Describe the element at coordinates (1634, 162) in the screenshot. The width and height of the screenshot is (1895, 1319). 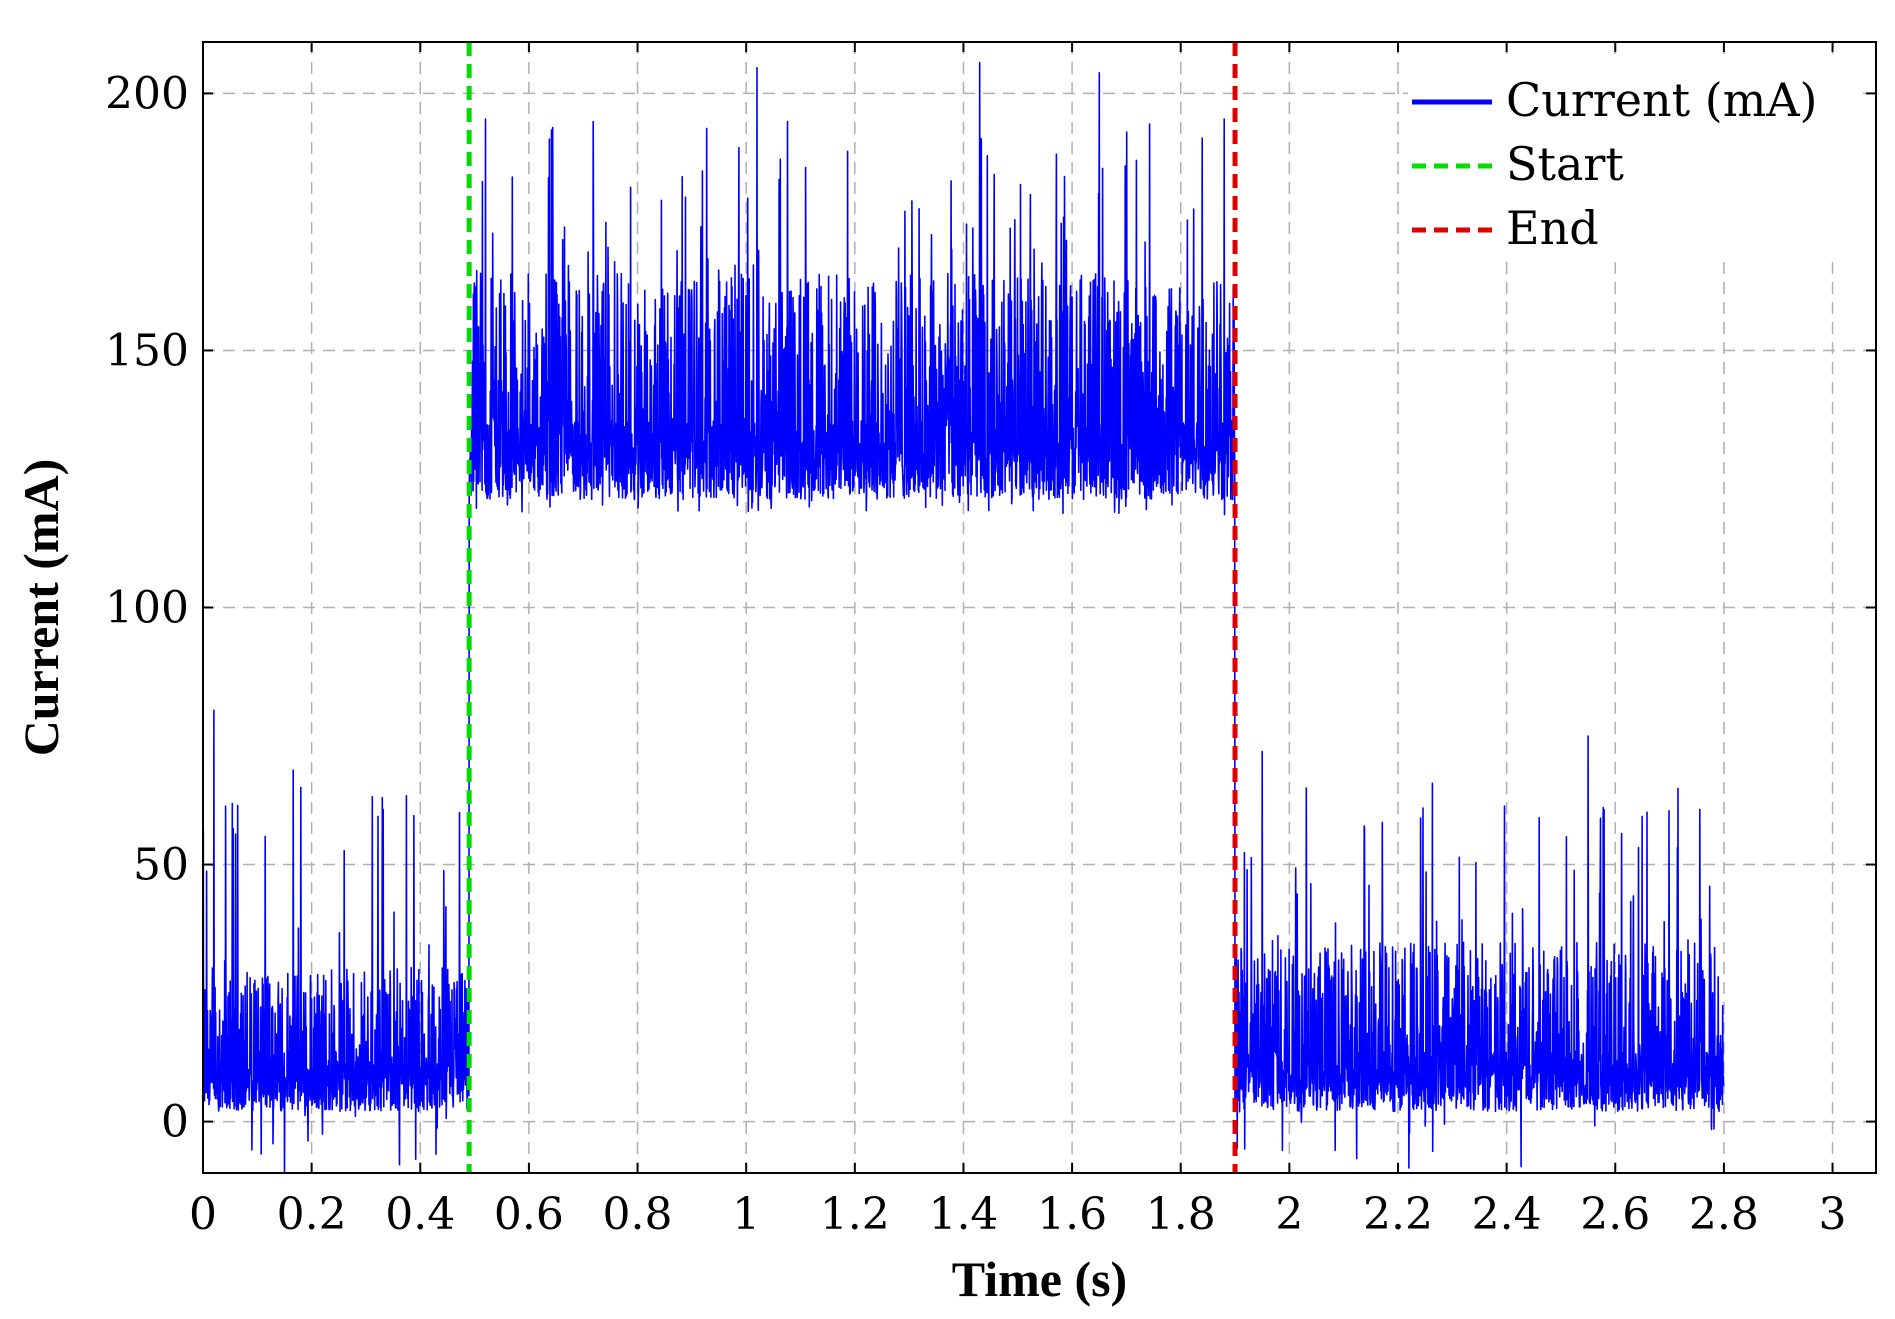
I see `legend: Current (mA) Start End` at that location.